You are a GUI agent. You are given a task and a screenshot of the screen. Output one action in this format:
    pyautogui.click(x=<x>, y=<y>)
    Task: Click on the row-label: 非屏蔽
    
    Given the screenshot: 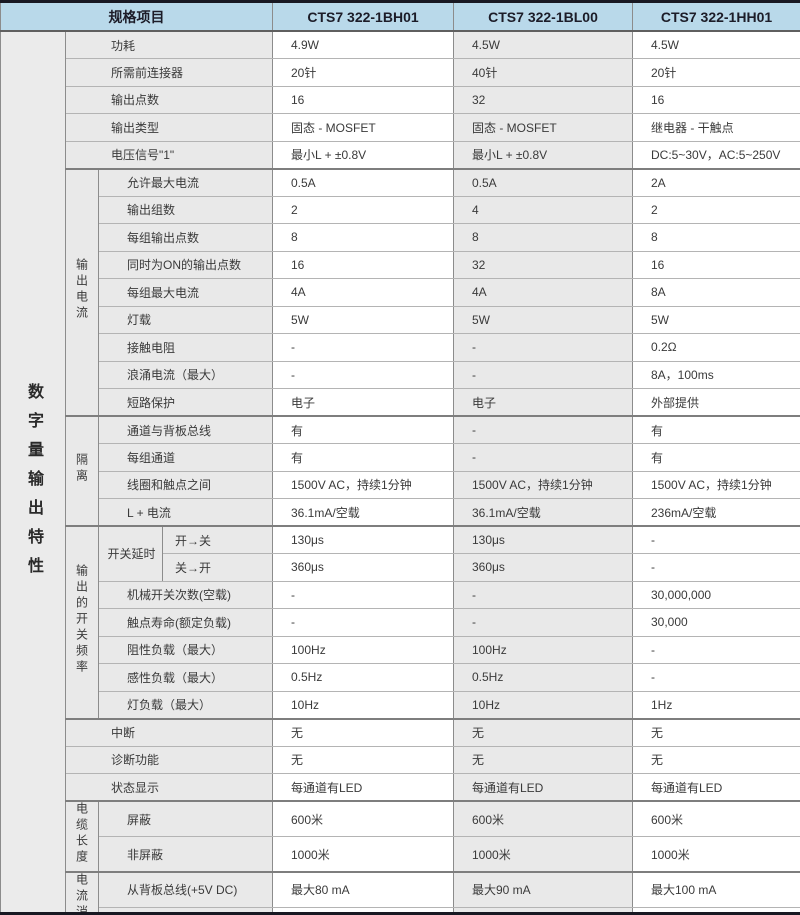 What is the action you would take?
    pyautogui.click(x=185, y=854)
    